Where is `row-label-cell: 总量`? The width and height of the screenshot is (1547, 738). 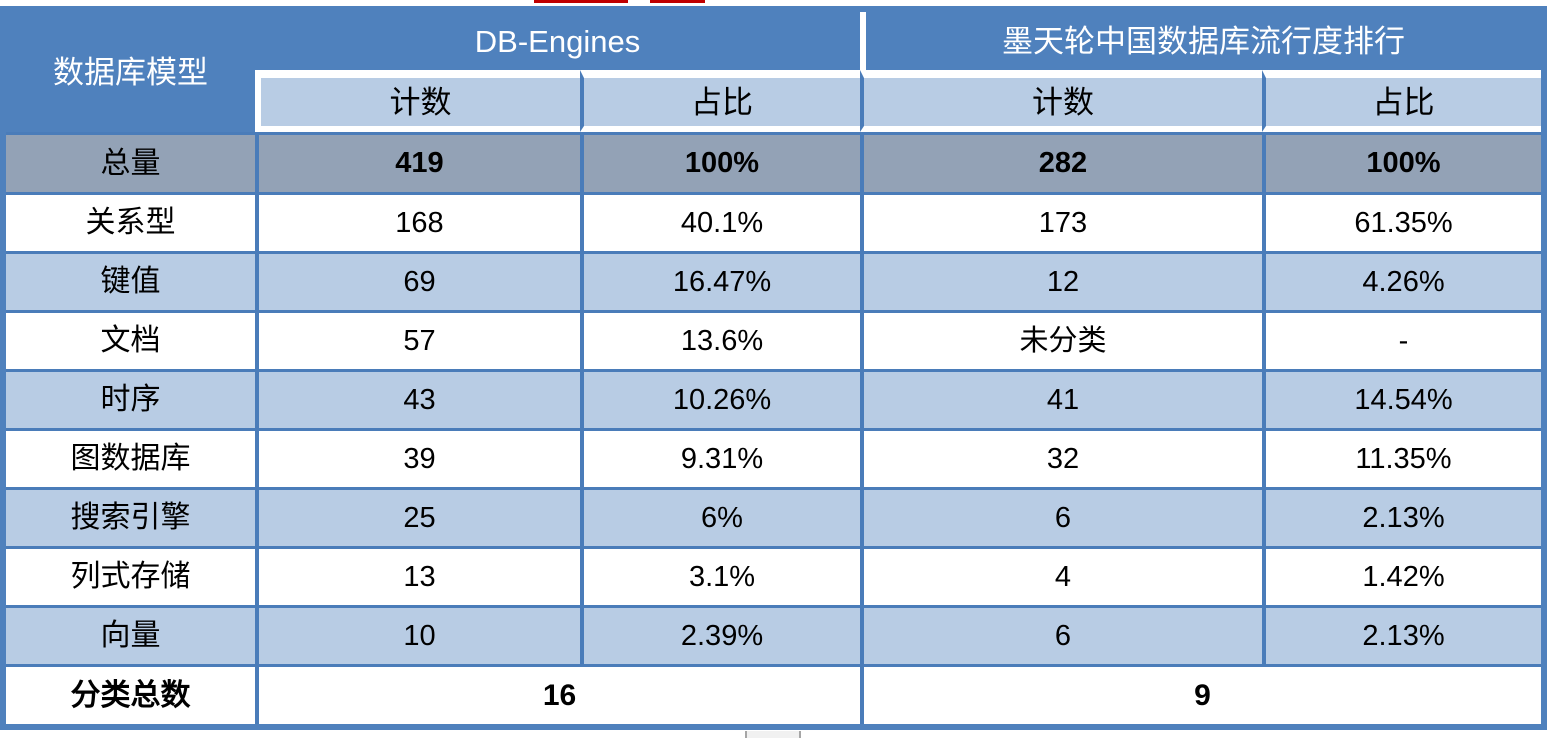
row-label-cell: 总量 is located at coordinates (130, 162).